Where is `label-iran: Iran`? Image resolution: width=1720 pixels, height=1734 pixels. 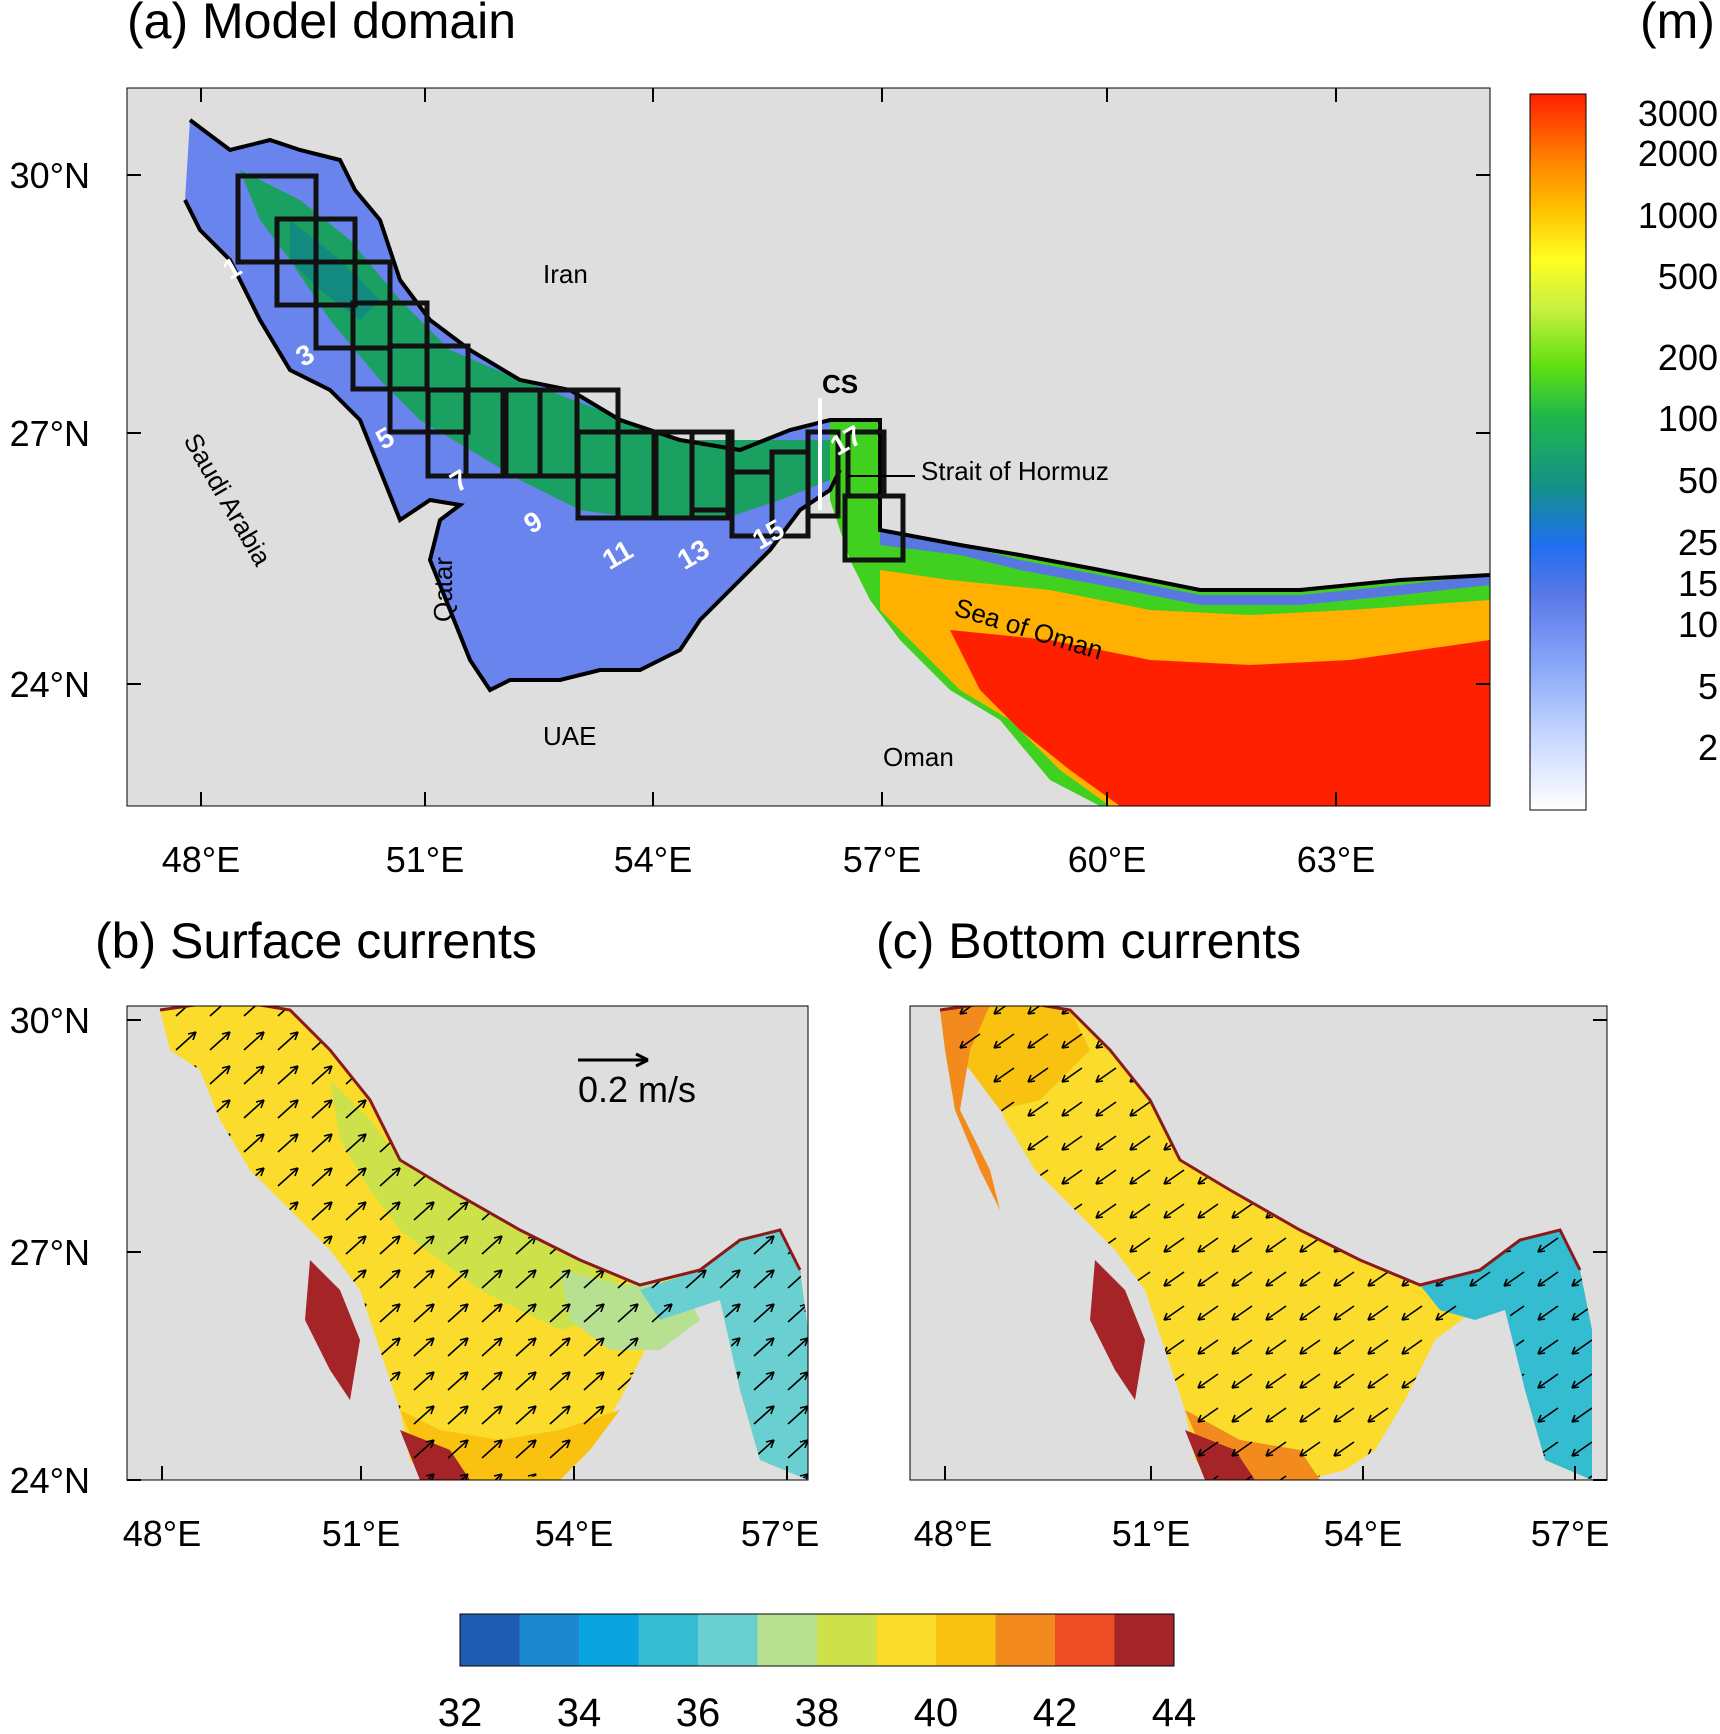 label-iran: Iran is located at coordinates (565, 274).